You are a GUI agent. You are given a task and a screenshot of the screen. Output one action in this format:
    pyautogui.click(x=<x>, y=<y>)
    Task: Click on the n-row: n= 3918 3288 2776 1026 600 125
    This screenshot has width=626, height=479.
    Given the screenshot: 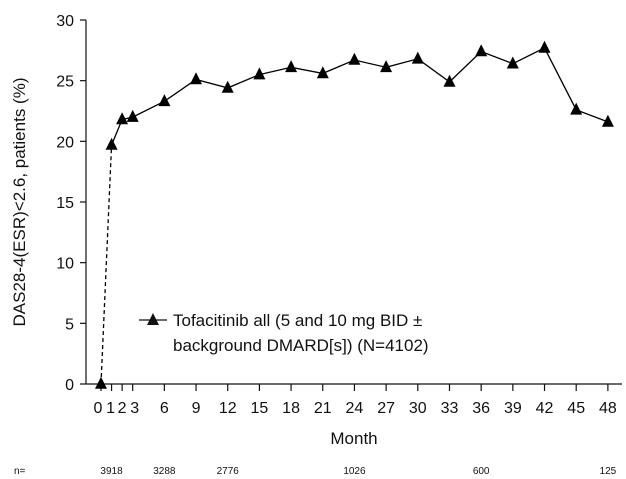 What is the action you would take?
    pyautogui.click(x=315, y=471)
    